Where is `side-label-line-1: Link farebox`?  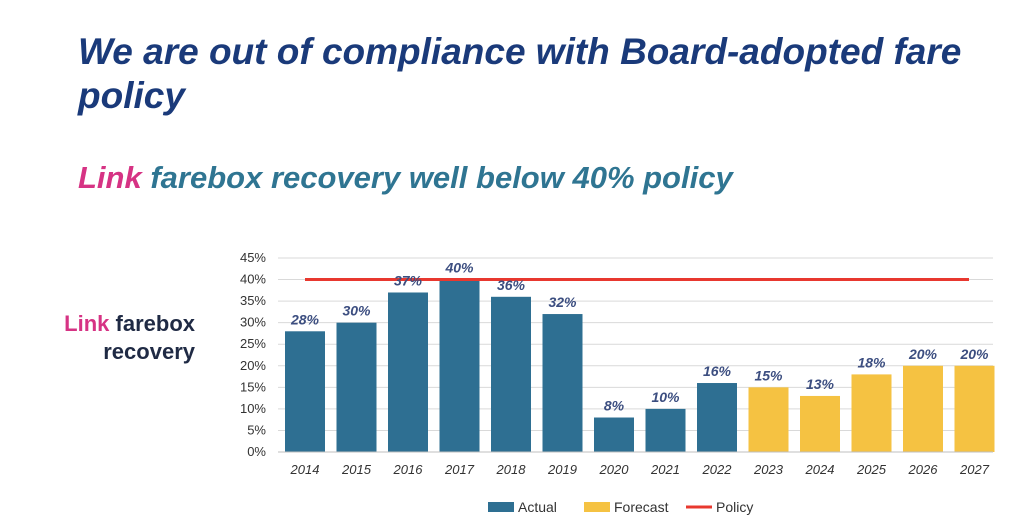 side-label-line-1: Link farebox is located at coordinates (107, 324).